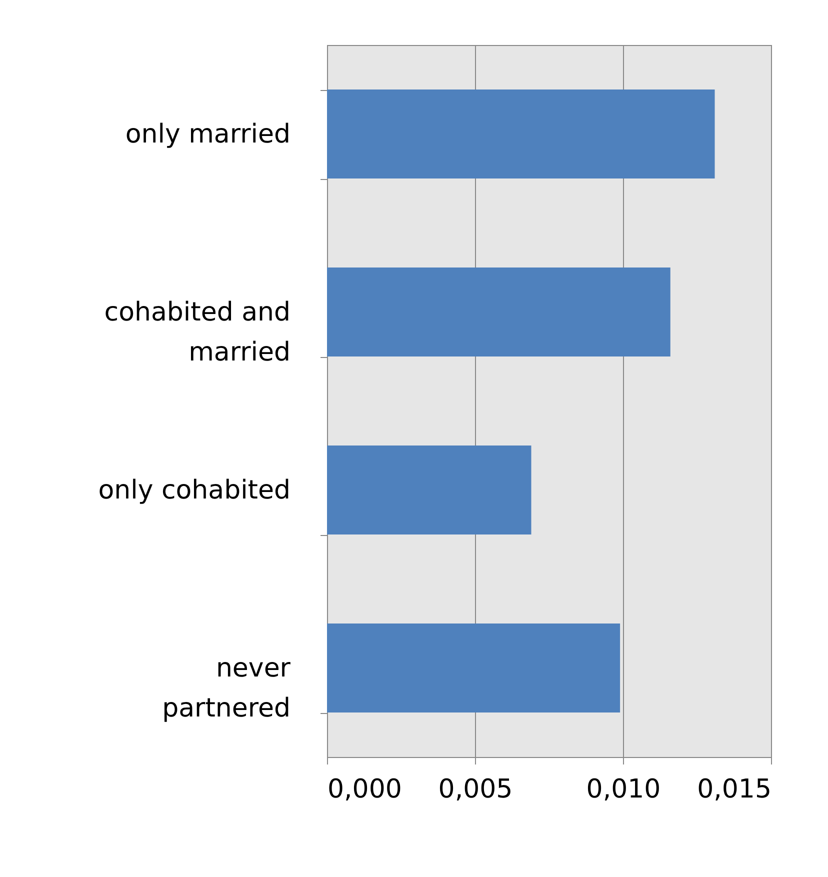 Image resolution: width=828 pixels, height=877 pixels. Describe the element at coordinates (475, 789) in the screenshot. I see `x-tick-label: 0,005` at that location.